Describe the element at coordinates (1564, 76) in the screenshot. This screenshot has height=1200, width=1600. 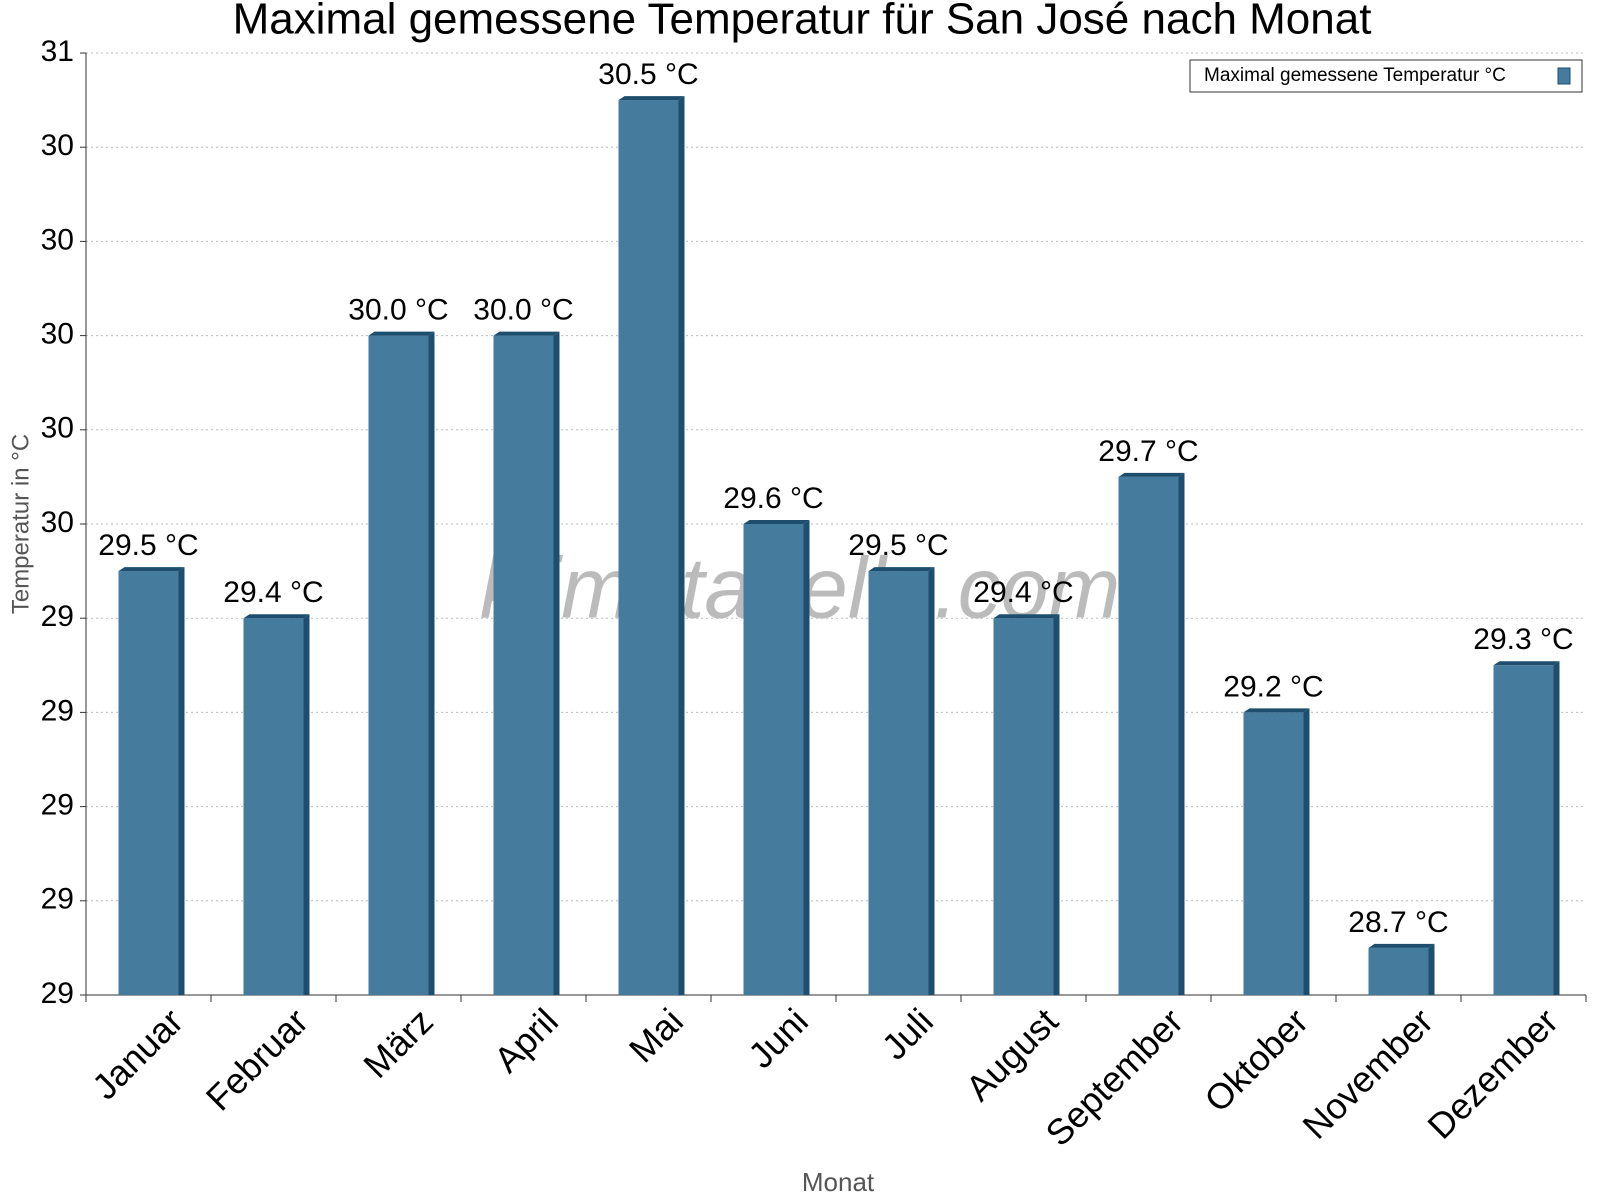
I see `legend-swatch` at that location.